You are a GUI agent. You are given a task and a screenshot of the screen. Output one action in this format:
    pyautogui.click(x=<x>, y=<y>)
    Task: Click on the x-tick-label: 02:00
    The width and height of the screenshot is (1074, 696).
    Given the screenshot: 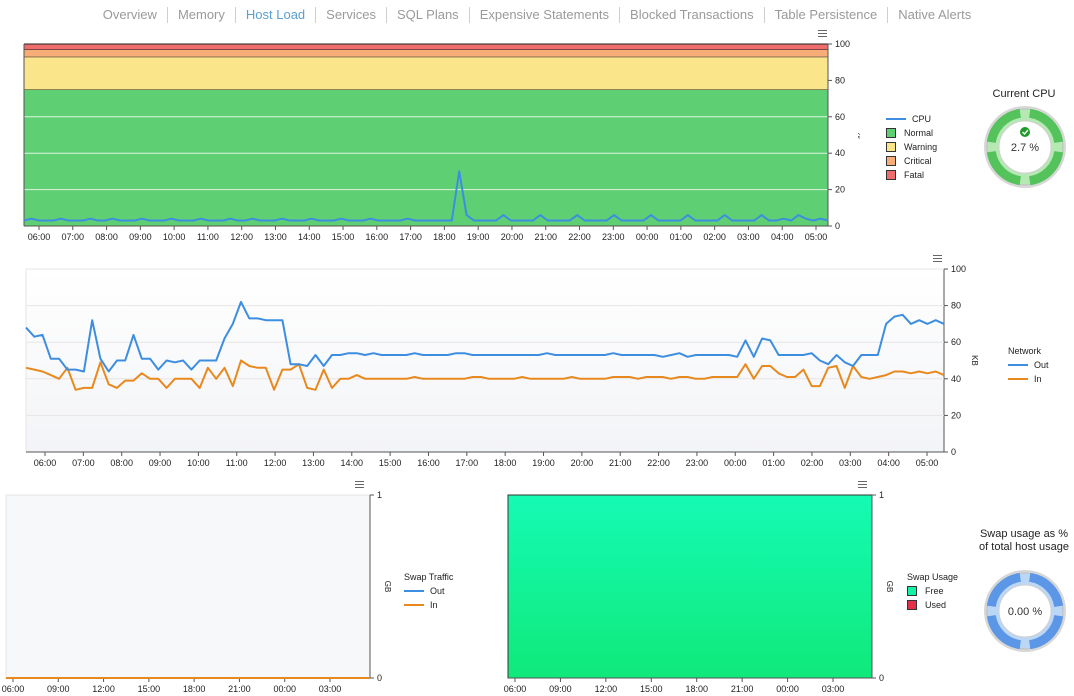 What is the action you would take?
    pyautogui.click(x=812, y=463)
    